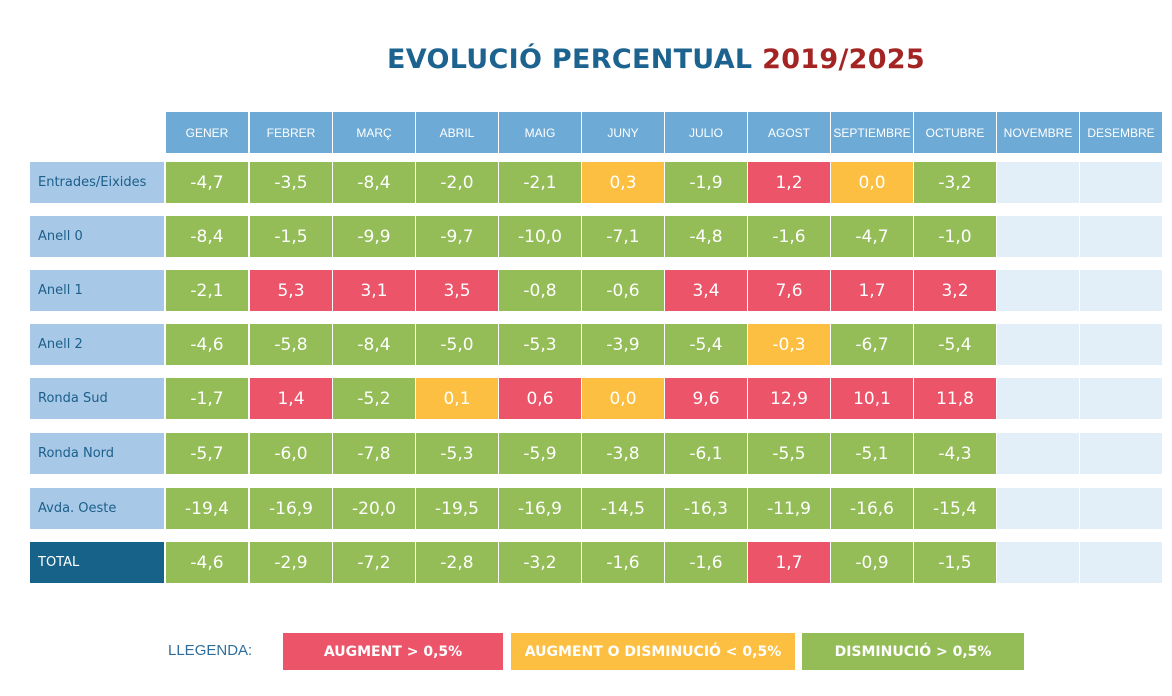 The width and height of the screenshot is (1172, 696). What do you see at coordinates (623, 132) in the screenshot?
I see `column-header: JUNY` at bounding box center [623, 132].